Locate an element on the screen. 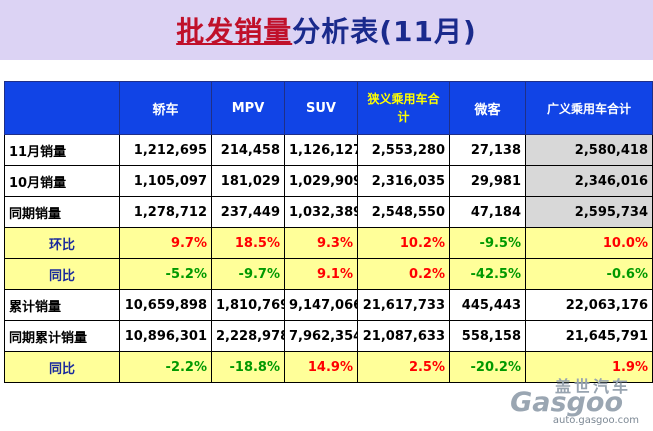  row-label: 同期累计销量 is located at coordinates (62, 336).